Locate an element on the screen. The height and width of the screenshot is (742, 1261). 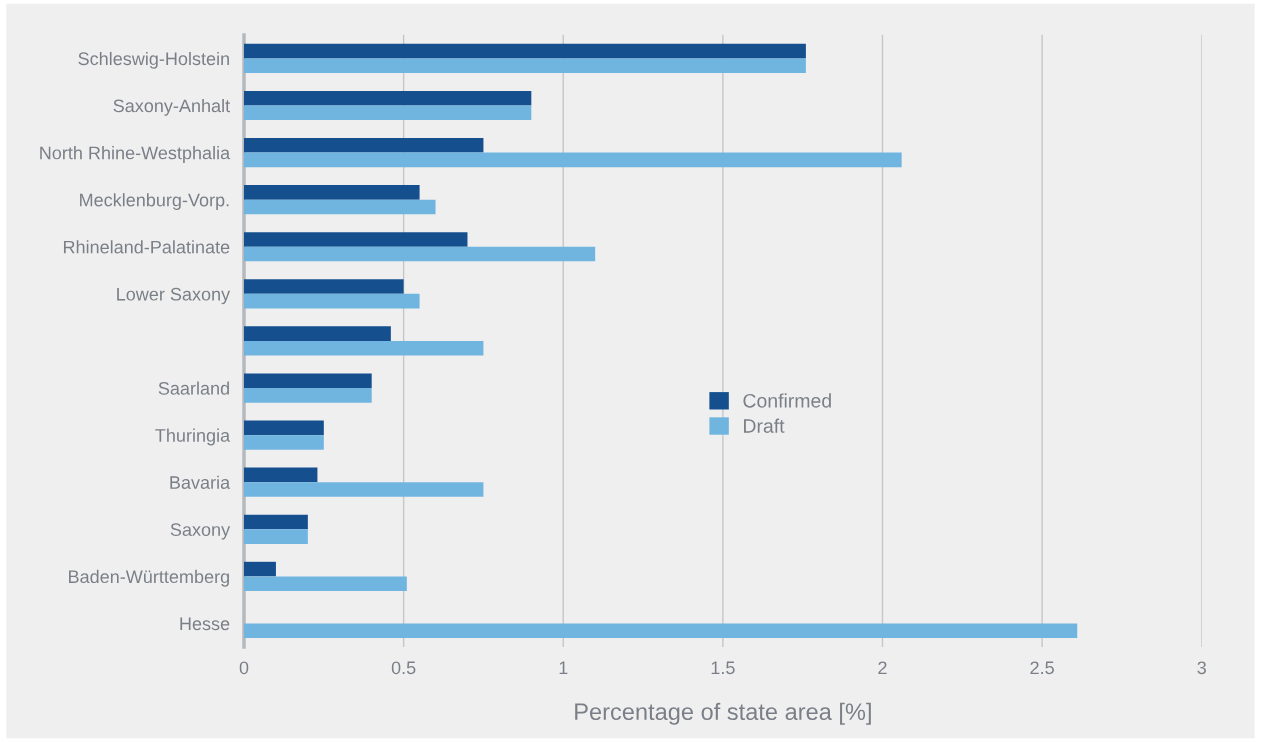
y-tick-label: Schleswig-Holstein is located at coordinates (153, 60).